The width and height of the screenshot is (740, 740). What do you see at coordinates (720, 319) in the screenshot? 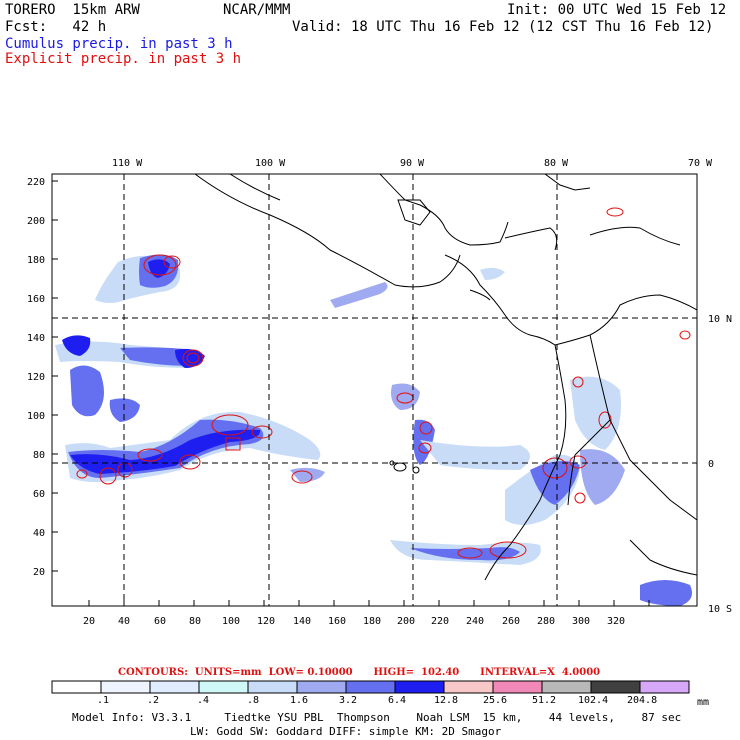
I see `lat-label-10n: 10 N` at bounding box center [720, 319].